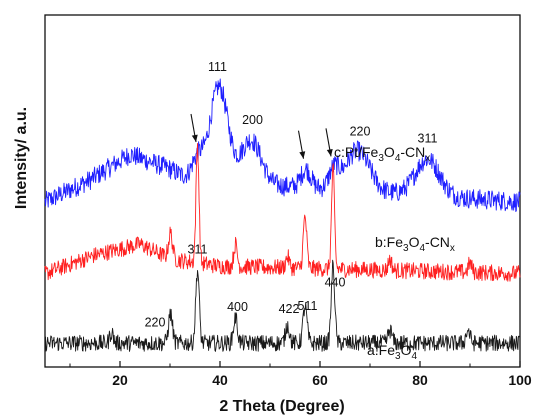  I want to click on x-tick-label-3: 80, so click(420, 380).